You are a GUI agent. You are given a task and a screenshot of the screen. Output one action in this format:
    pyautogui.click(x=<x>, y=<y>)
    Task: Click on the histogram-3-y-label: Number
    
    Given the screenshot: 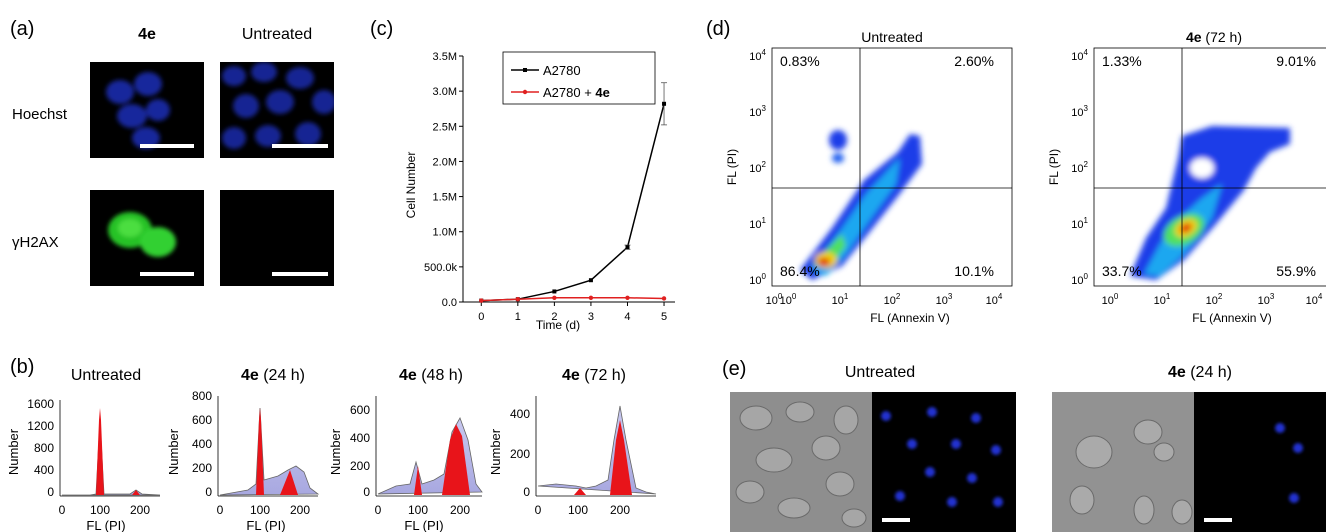 What is the action you would take?
    pyautogui.click(x=335, y=451)
    